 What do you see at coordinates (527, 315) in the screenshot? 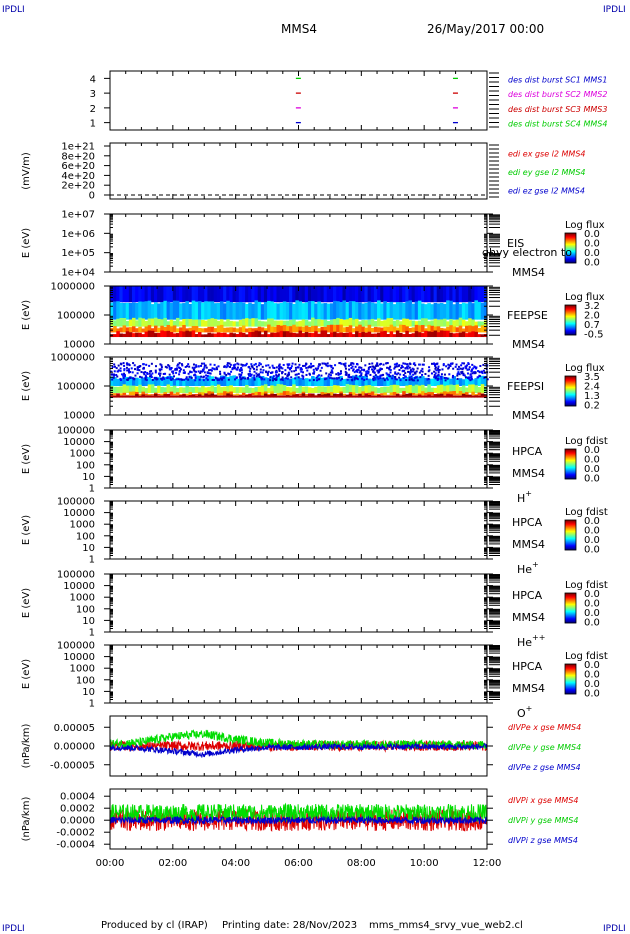
I see `feepse-instrument-label: FEEPSE` at bounding box center [527, 315].